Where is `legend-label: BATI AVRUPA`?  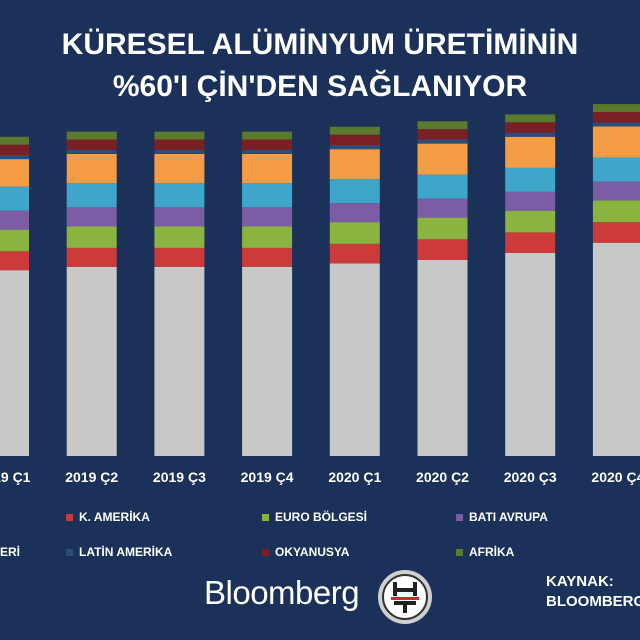 legend-label: BATI AVRUPA is located at coordinates (508, 517).